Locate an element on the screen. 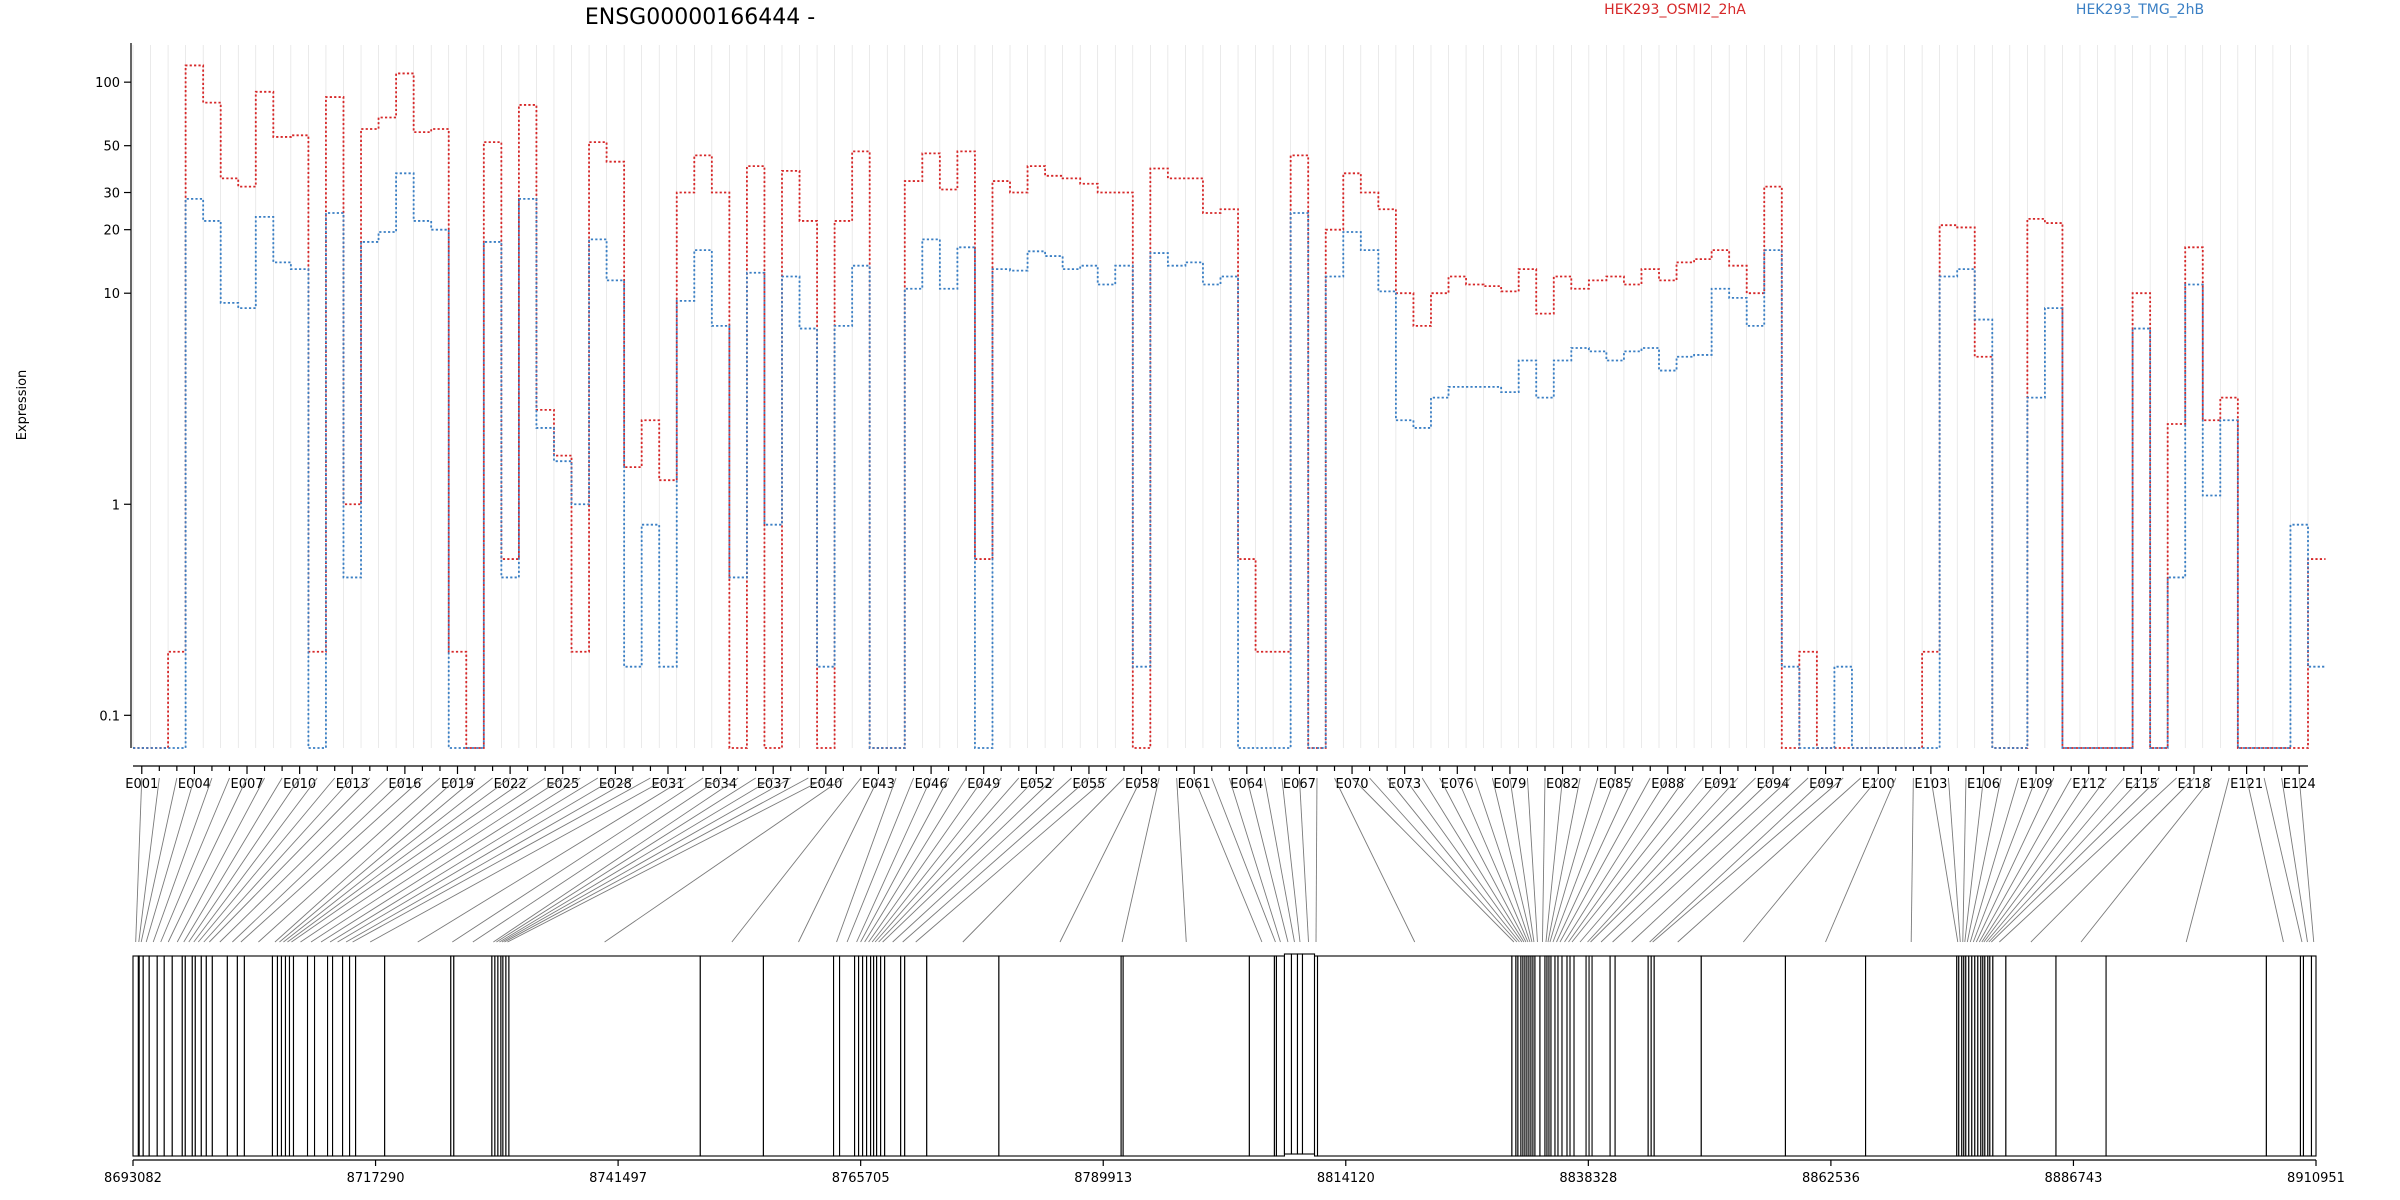 This screenshot has height=1200, width=2400. x-tick-label: E046 is located at coordinates (931, 784).